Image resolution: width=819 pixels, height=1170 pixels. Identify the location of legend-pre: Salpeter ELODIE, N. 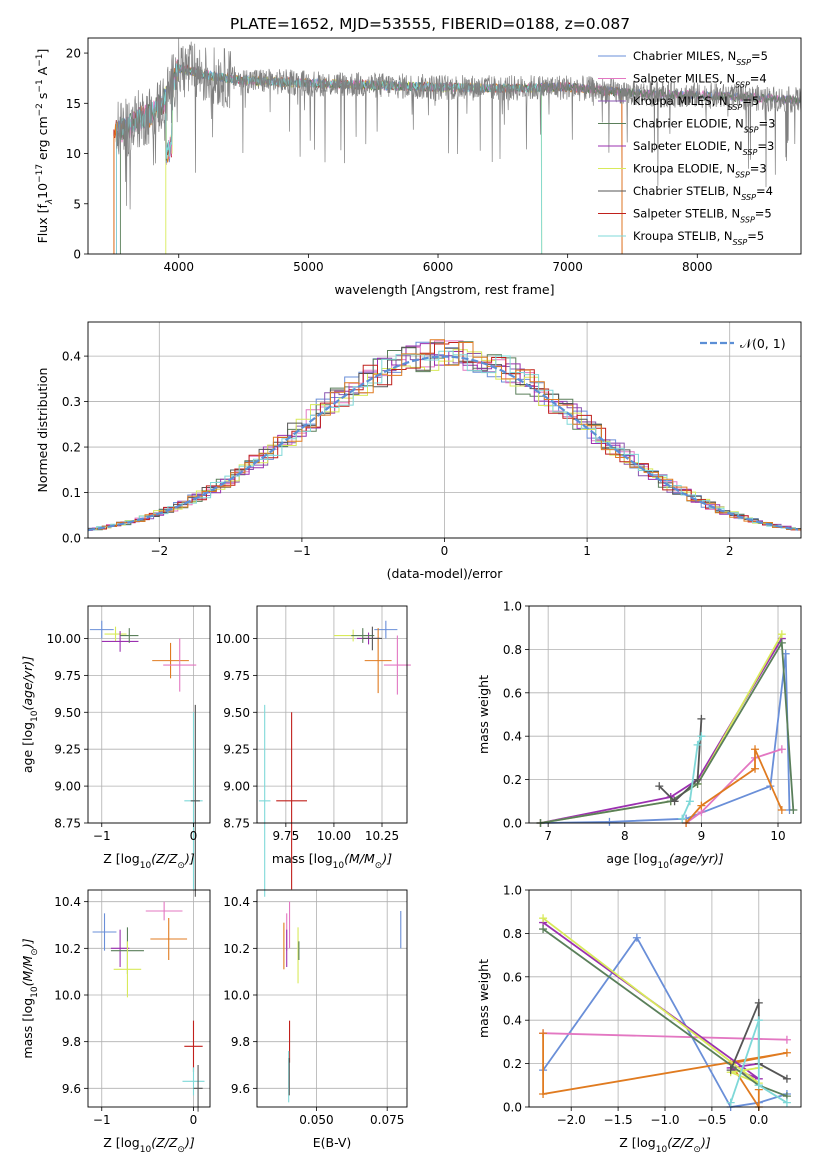
(688, 146).